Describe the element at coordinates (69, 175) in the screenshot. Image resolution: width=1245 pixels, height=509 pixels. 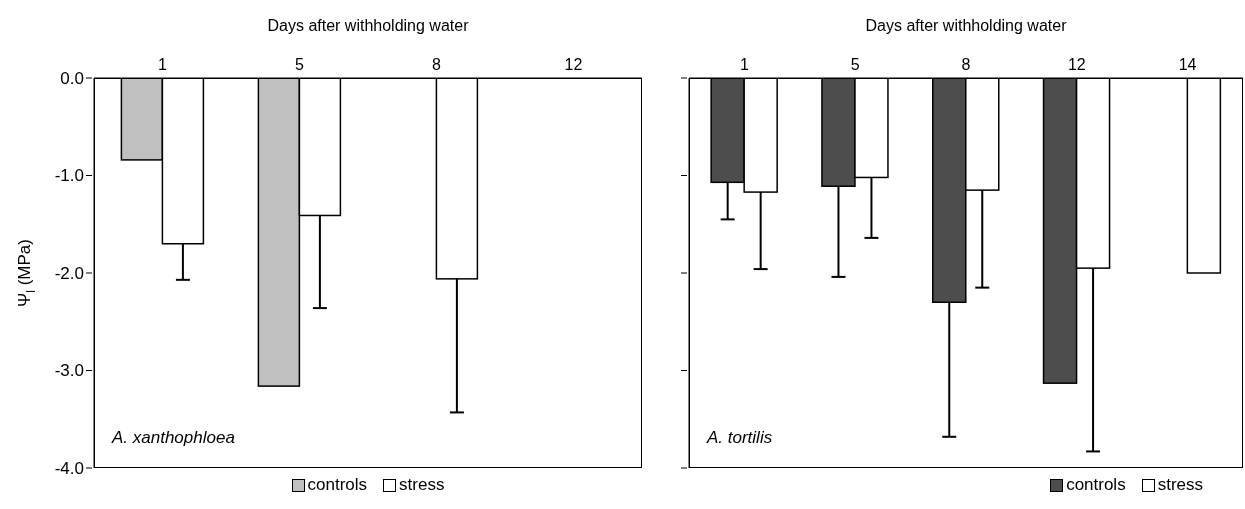
I see `y-tick-label: -1.0` at that location.